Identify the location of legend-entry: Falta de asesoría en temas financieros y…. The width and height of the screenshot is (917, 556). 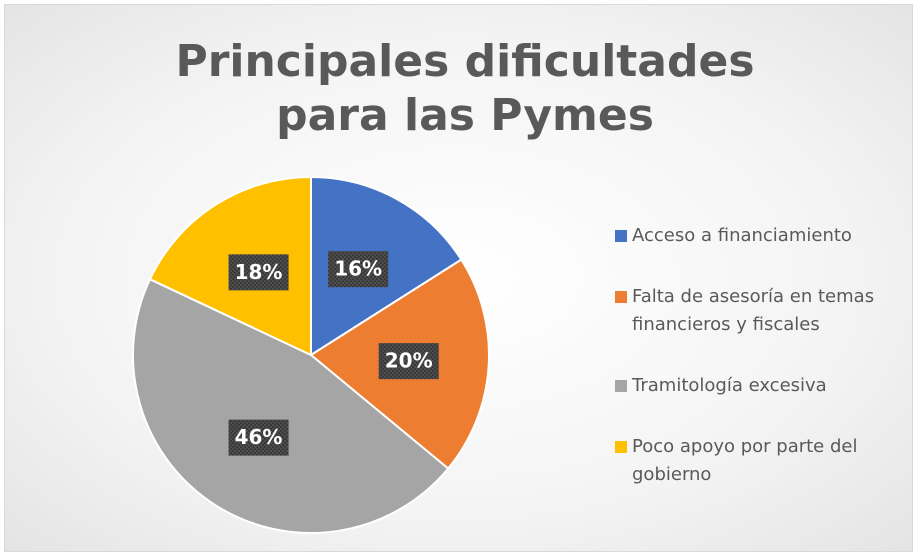
(760, 311).